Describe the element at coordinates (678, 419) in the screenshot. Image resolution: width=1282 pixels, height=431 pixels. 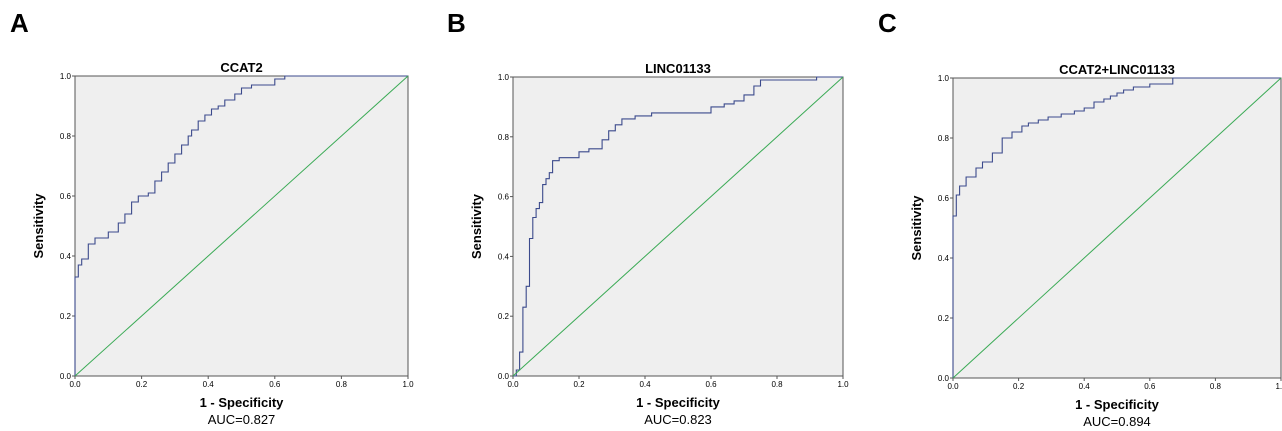
I see `auc-annotation: AUC=0.823` at that location.